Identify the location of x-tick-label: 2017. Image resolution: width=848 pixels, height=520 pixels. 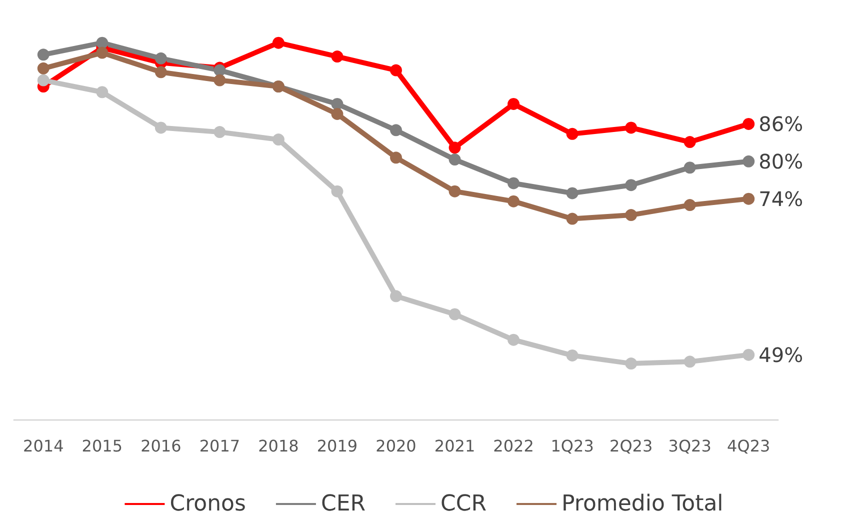
(219, 446).